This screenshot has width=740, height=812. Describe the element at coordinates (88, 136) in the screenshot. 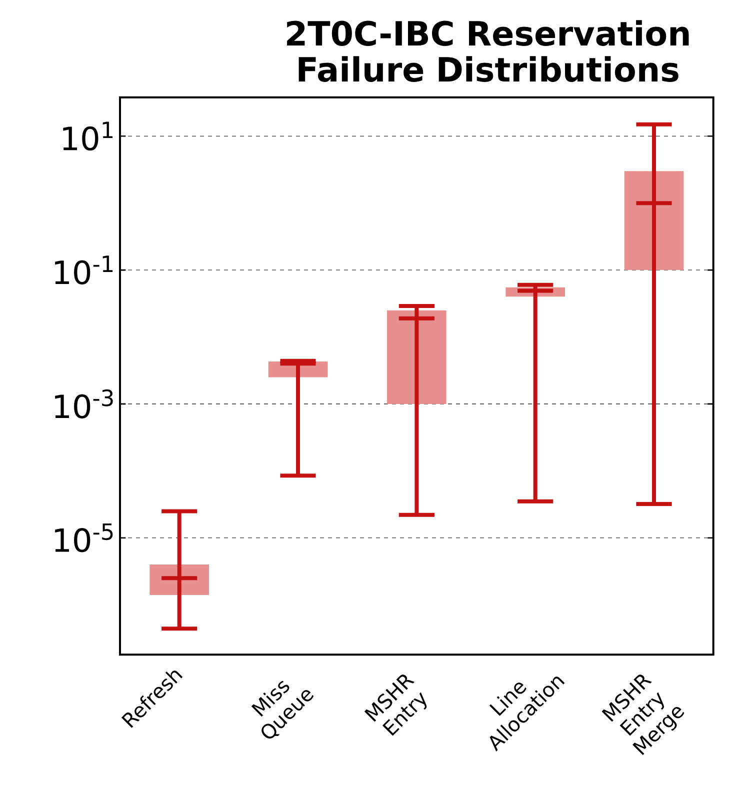

I see `y-tick-label: 10$^{1}$` at that location.